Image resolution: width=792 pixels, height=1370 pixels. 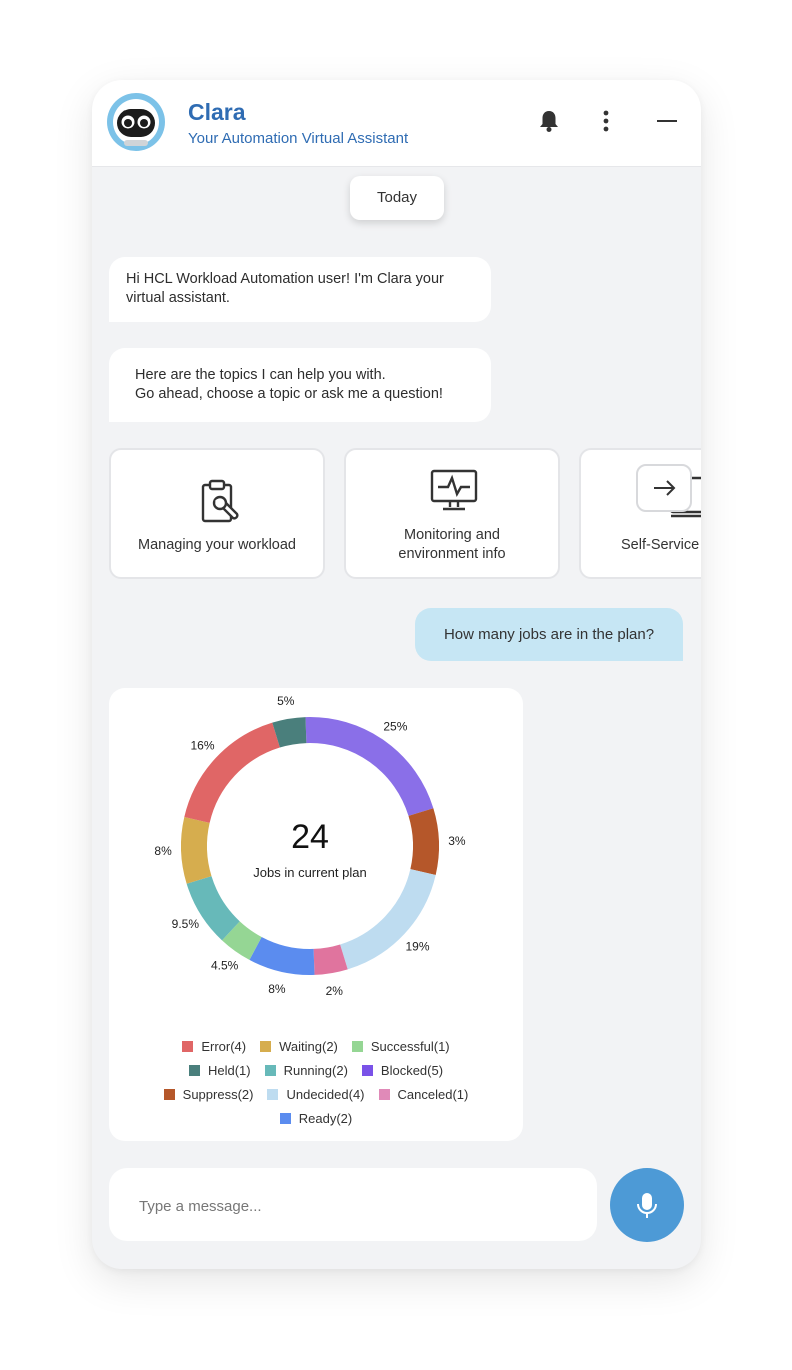 What do you see at coordinates (667, 121) in the screenshot?
I see `minimize-icon` at bounding box center [667, 121].